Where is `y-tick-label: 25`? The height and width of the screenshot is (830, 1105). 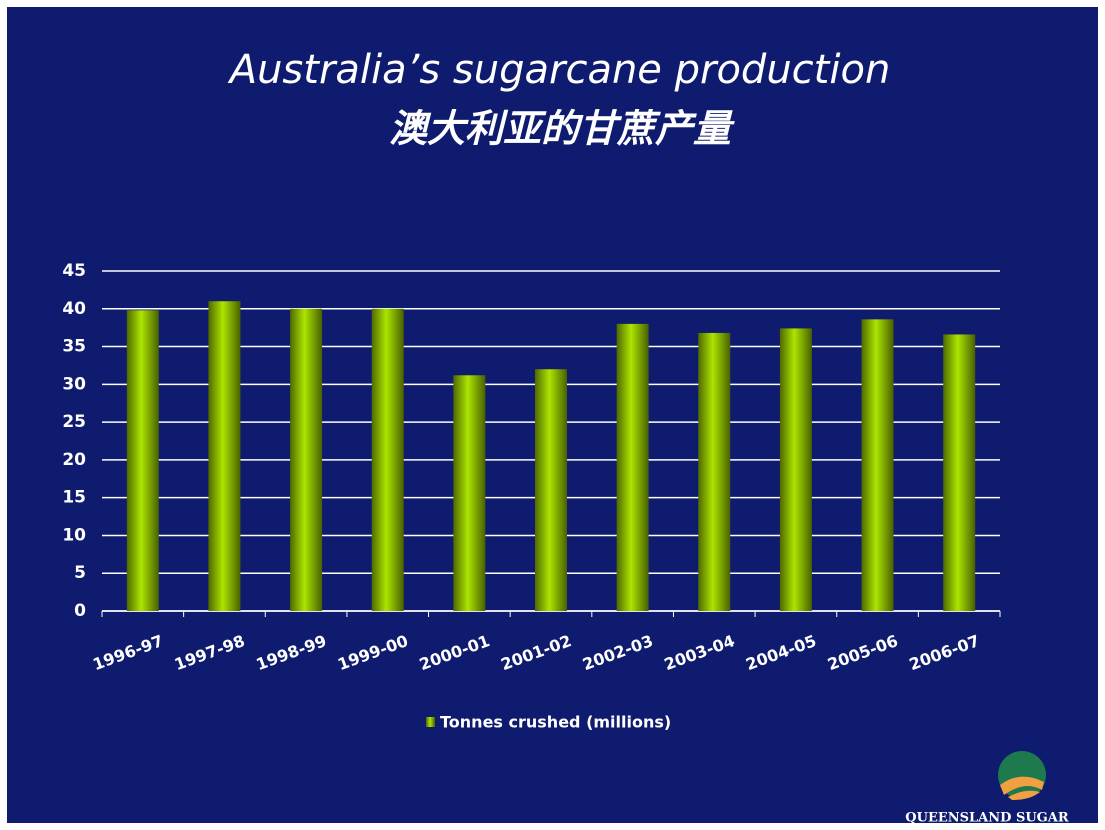 y-tick-label: 25 is located at coordinates (74, 422).